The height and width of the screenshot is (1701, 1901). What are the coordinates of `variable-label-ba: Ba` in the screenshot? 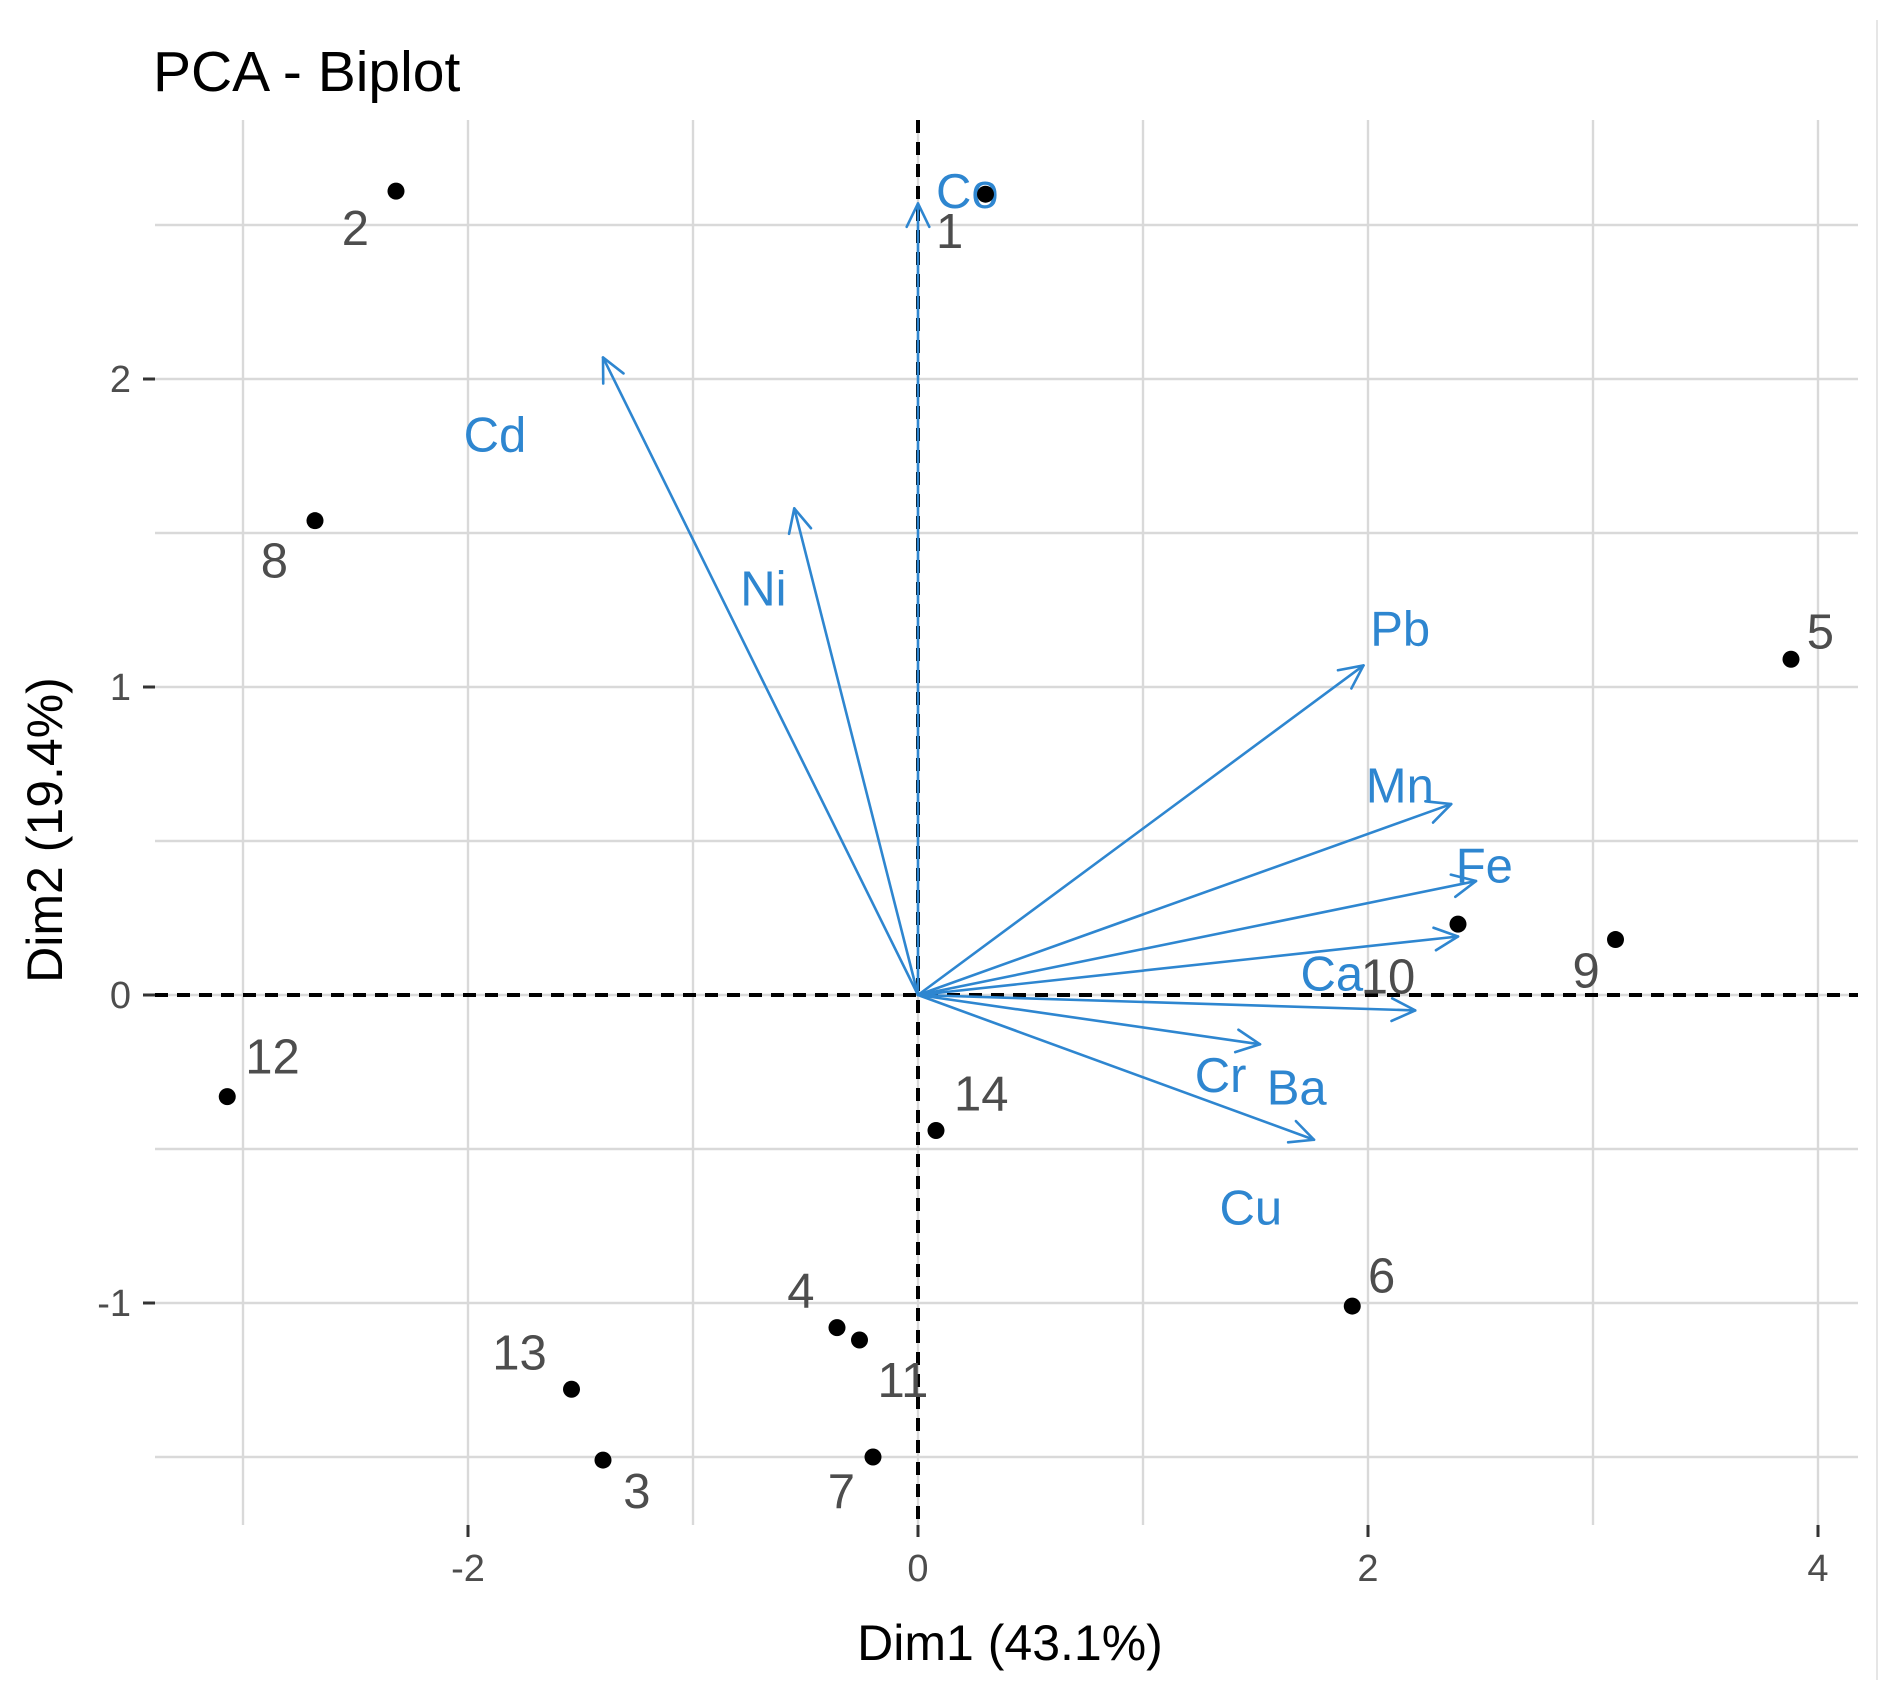 It's located at (1297, 1088).